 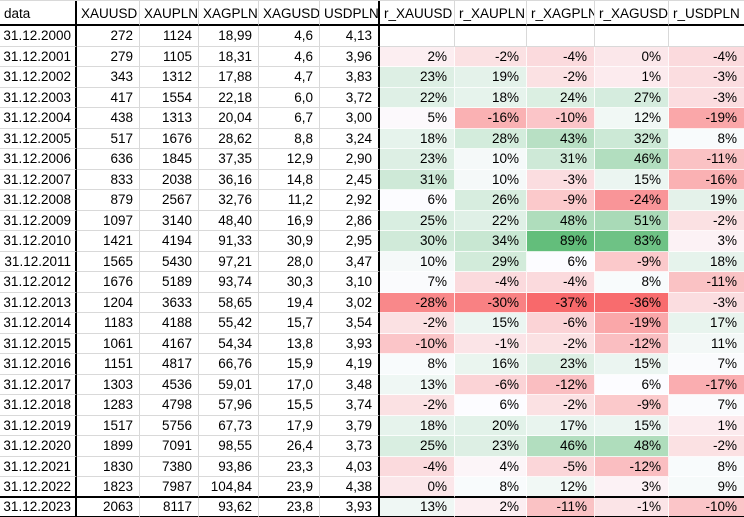 What do you see at coordinates (108, 97) in the screenshot?
I see `value-cell: 417` at bounding box center [108, 97].